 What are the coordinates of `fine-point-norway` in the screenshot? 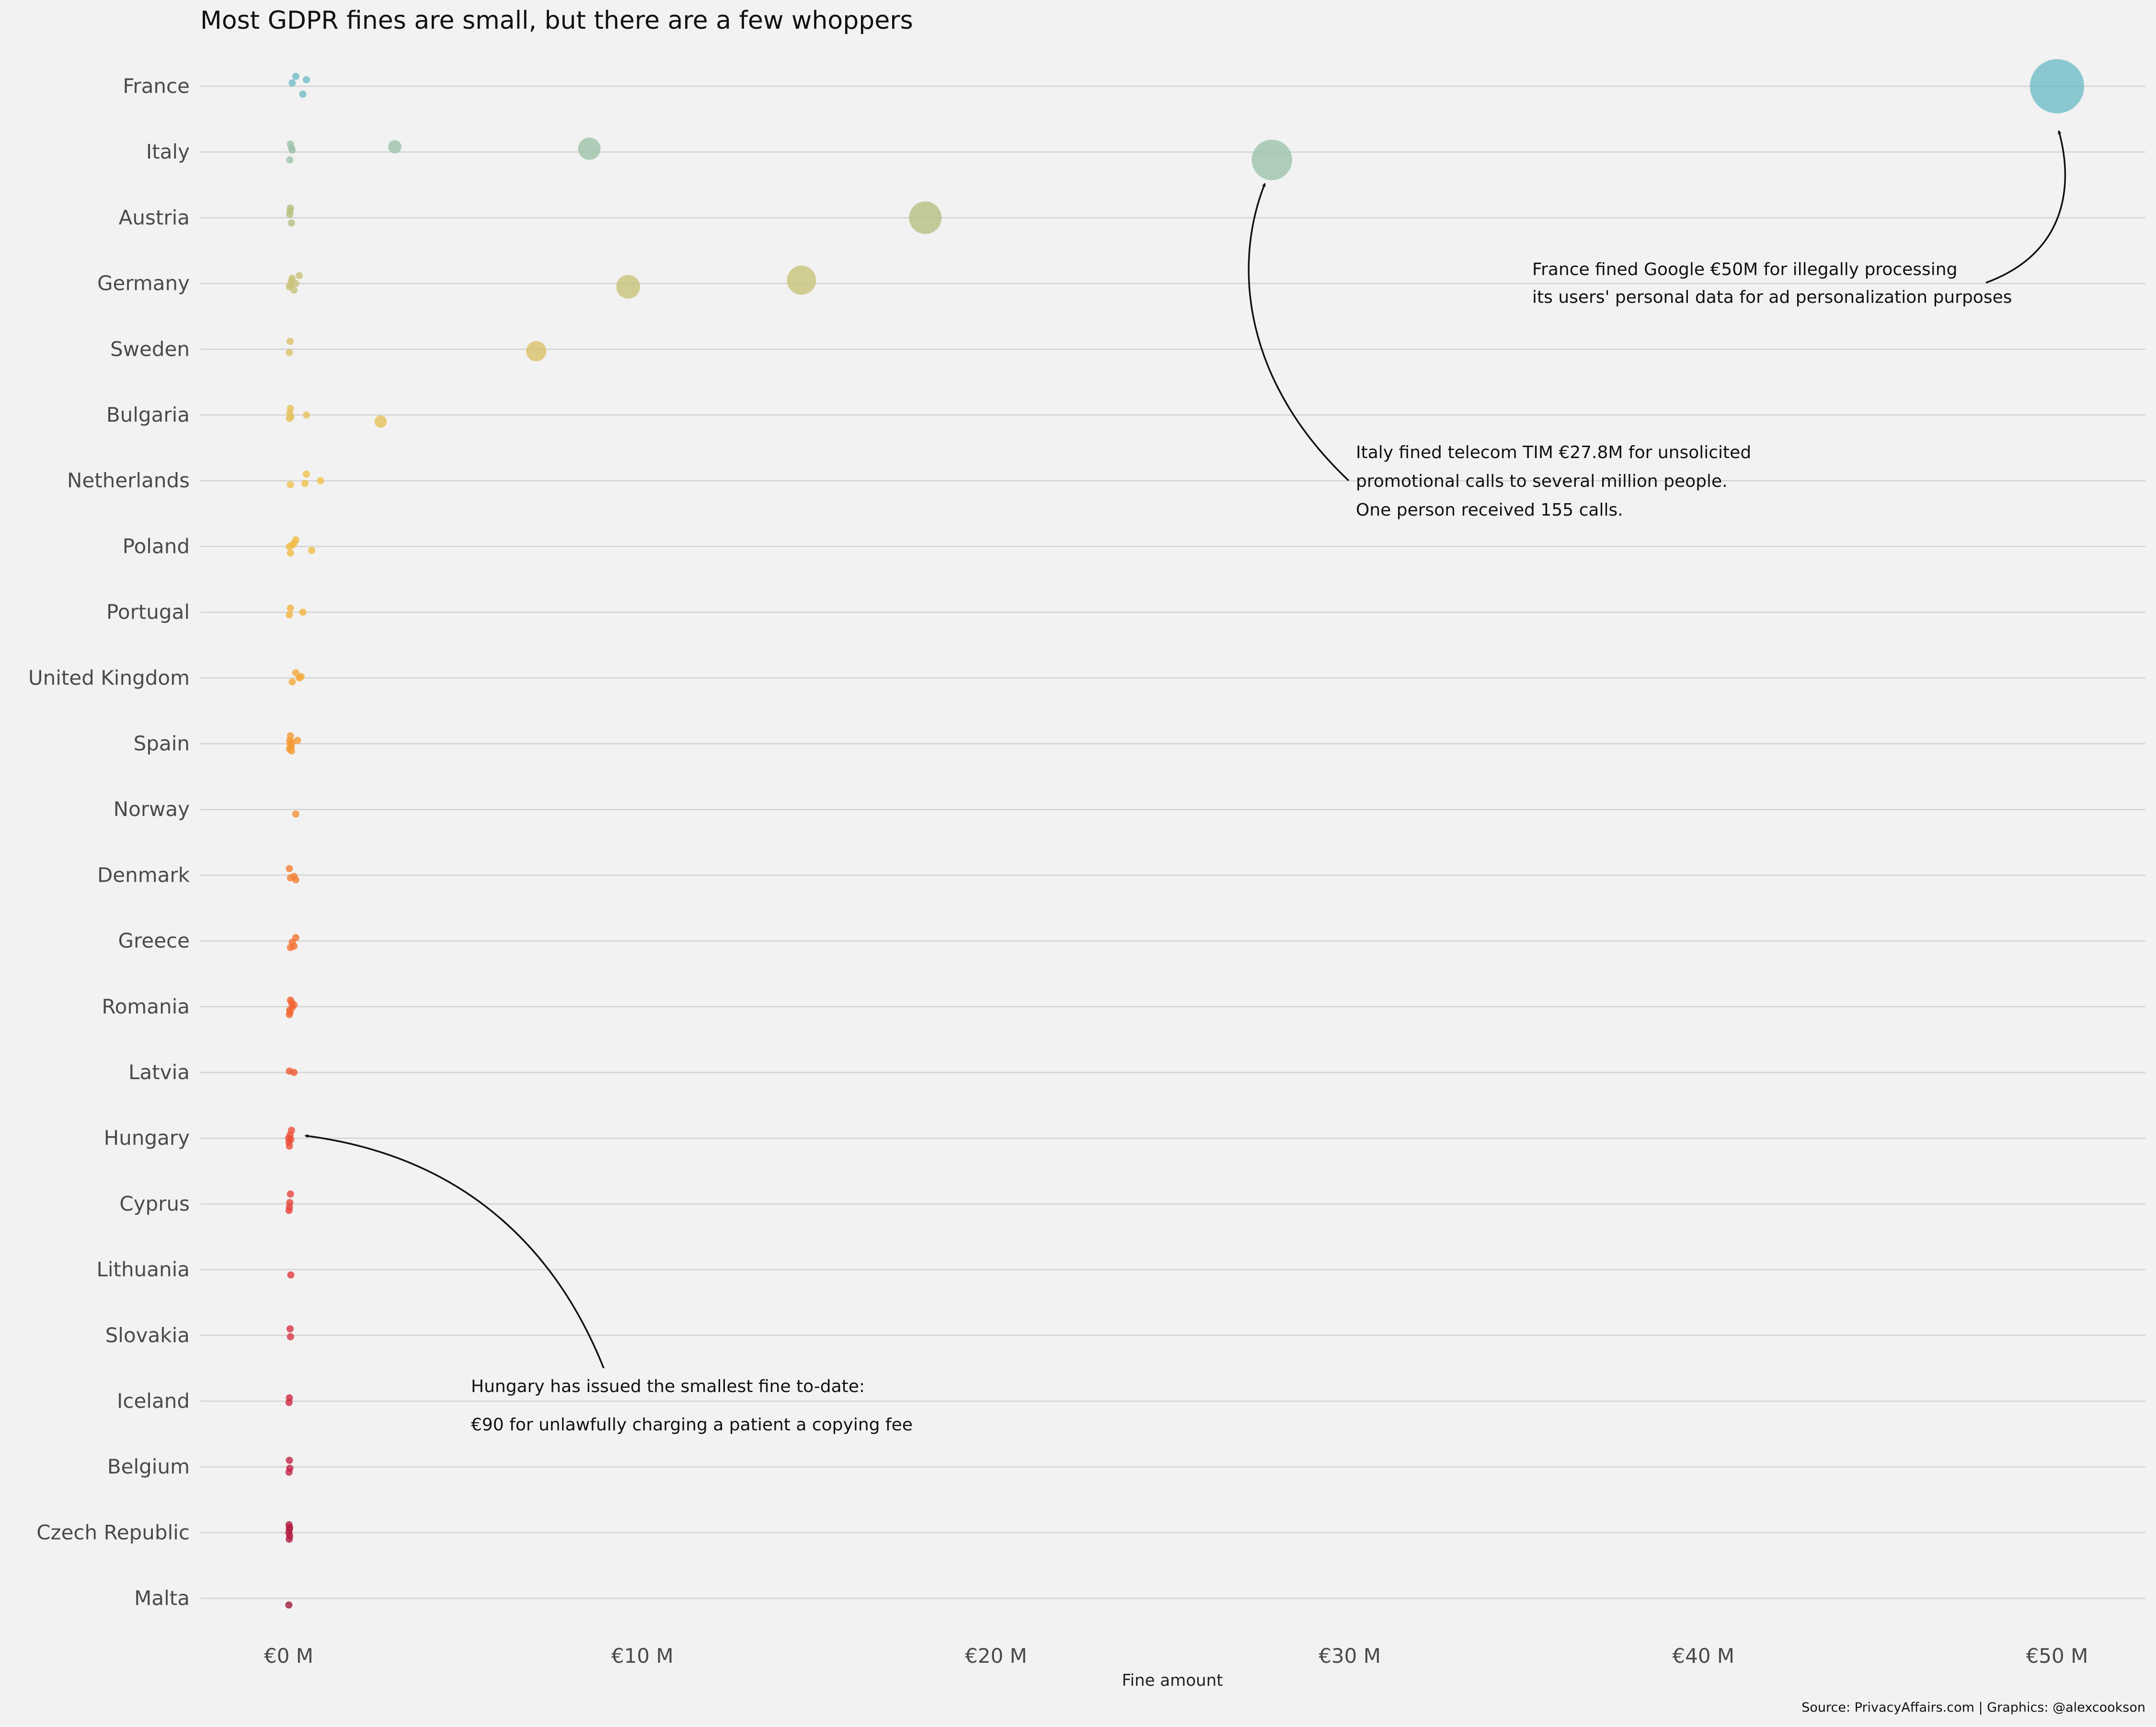 It's located at (295, 814).